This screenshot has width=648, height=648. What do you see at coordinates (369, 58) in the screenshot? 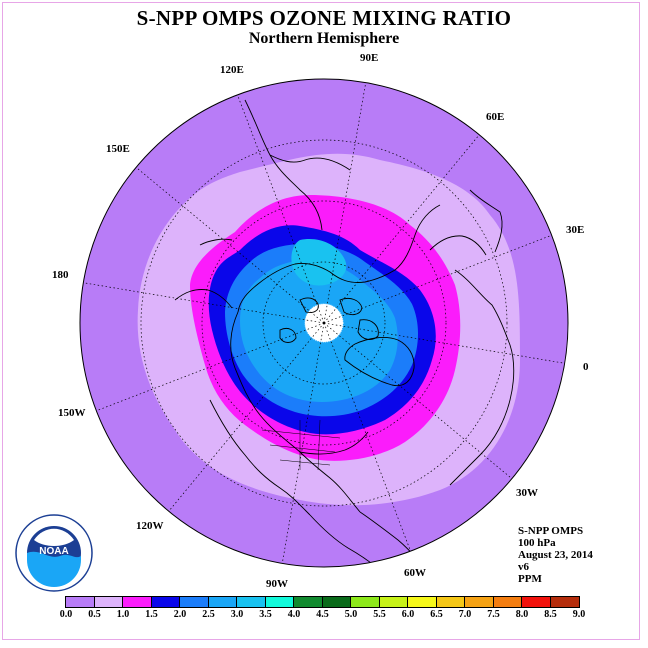
I see `lon-label-90e: 90E` at bounding box center [369, 58].